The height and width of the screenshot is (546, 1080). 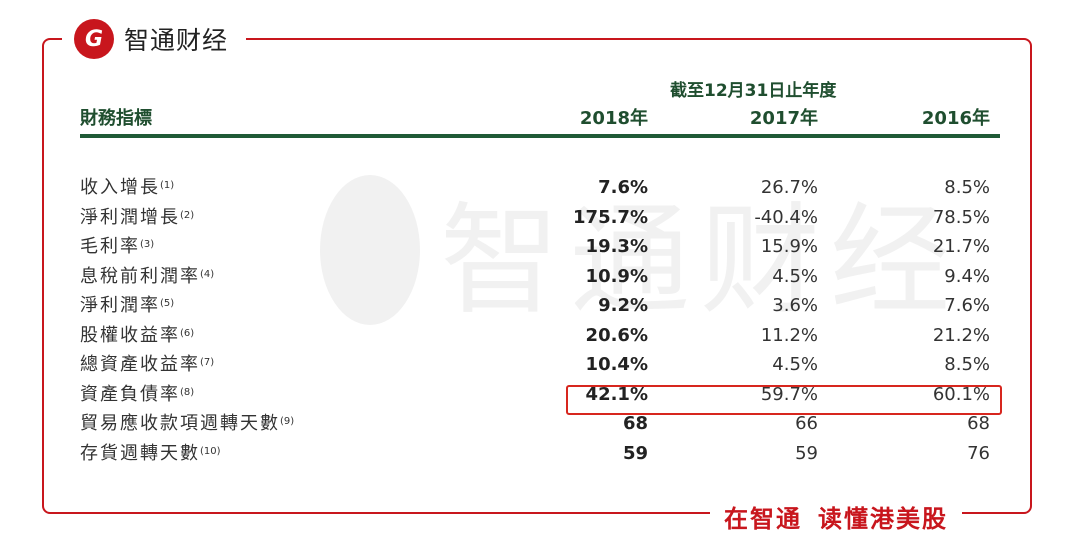 What do you see at coordinates (883, 518) in the screenshot?
I see `slogan-part-2: 读懂港美股` at bounding box center [883, 518].